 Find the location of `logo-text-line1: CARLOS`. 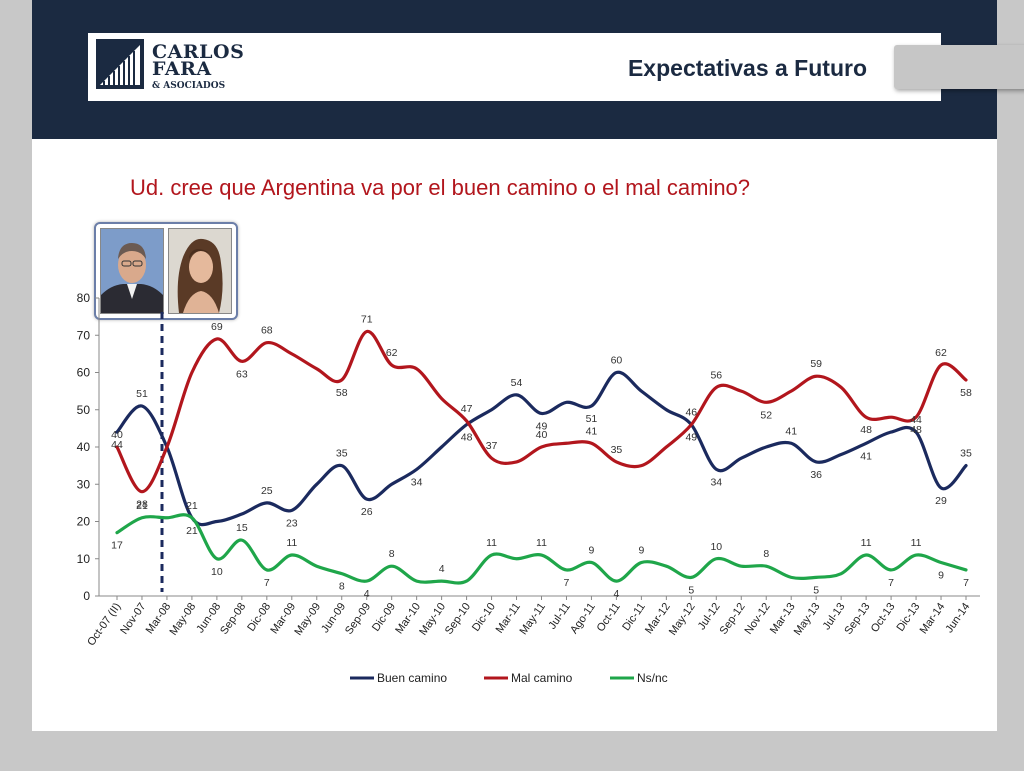

logo-text-line1: CARLOS is located at coordinates (198, 52).